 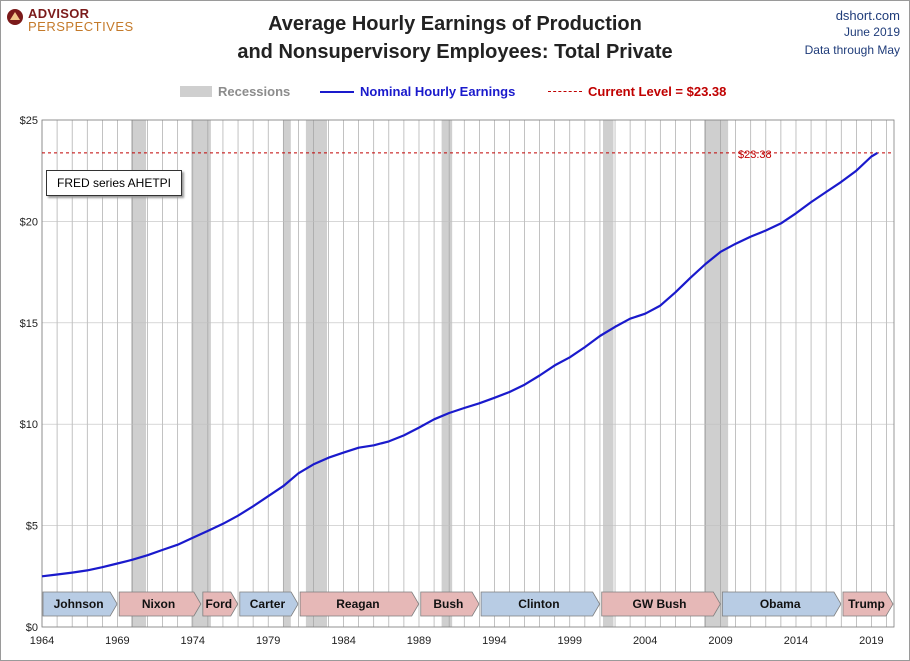 I want to click on x-tick-label: 1969, so click(x=117, y=641).